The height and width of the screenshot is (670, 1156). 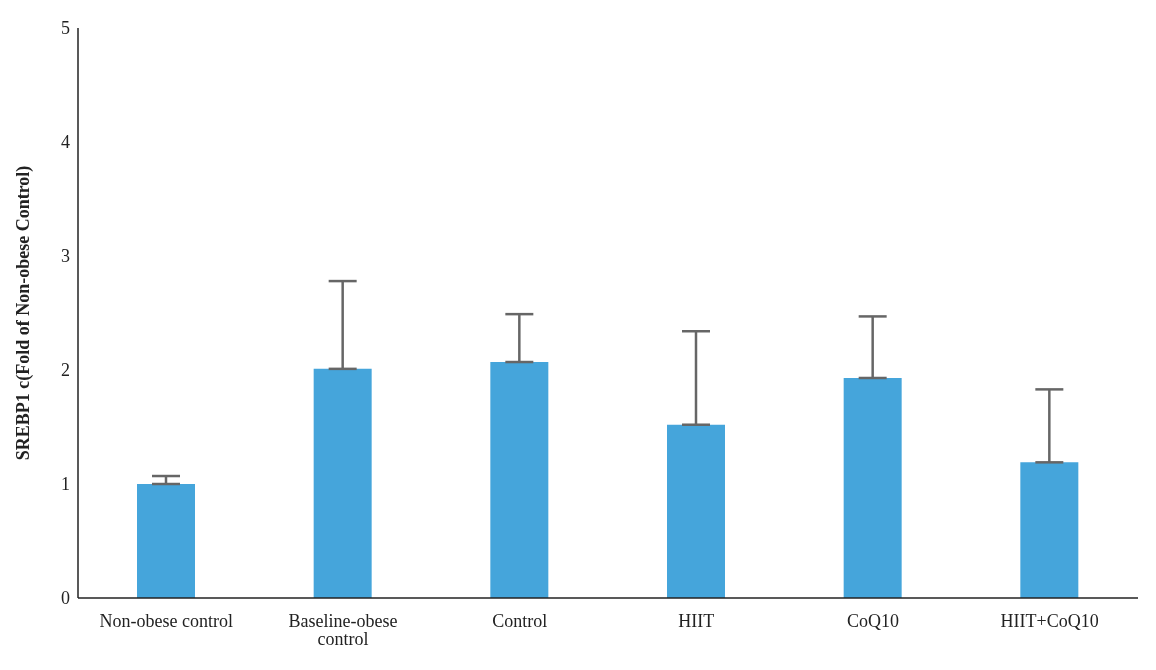 I want to click on y-axis-title: SREBP1 c(Fold of Non-obese Control), so click(x=24, y=313).